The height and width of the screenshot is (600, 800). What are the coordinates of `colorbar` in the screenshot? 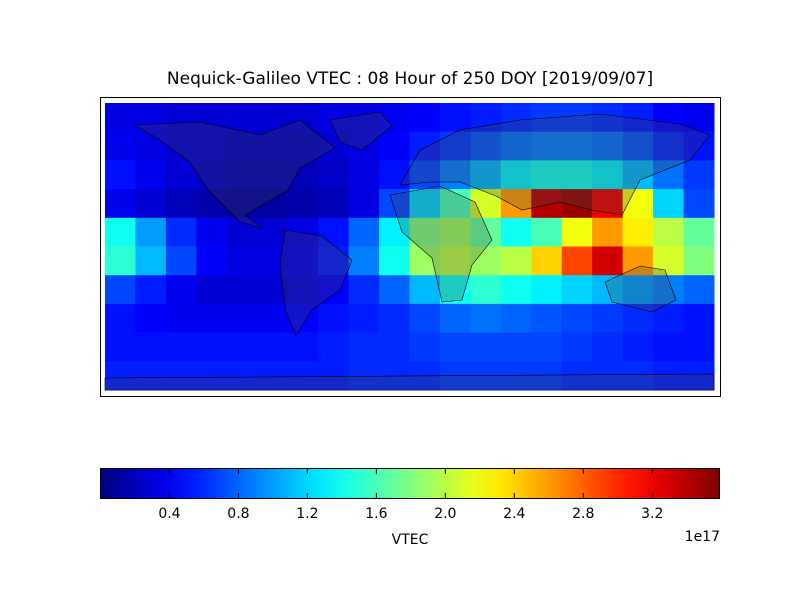 It's located at (410, 483).